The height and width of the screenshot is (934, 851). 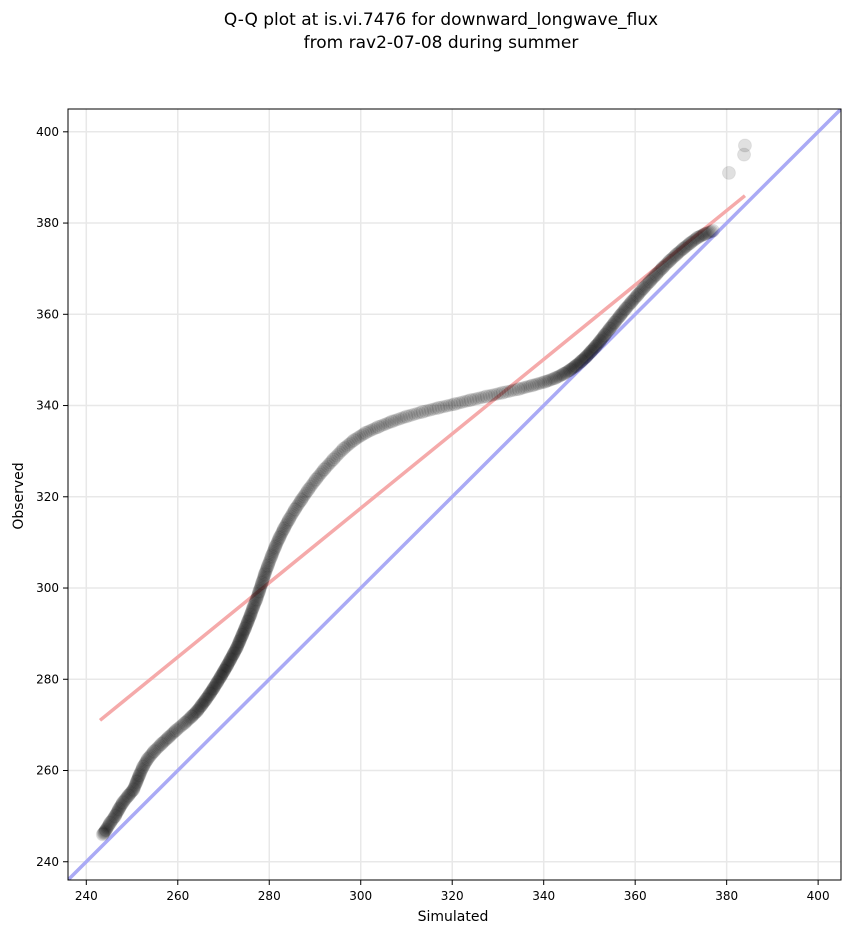 What do you see at coordinates (452, 891) in the screenshot?
I see `x-axis-ticks: 240 260 280 300 320 340 360 380 400` at bounding box center [452, 891].